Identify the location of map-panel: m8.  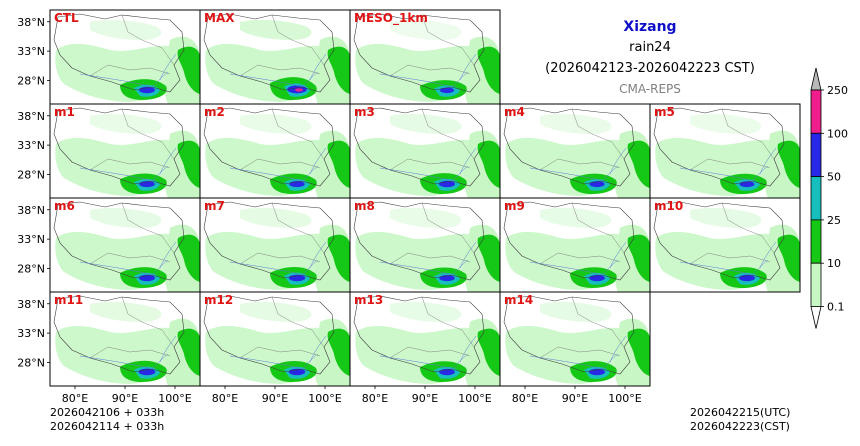
(425, 245).